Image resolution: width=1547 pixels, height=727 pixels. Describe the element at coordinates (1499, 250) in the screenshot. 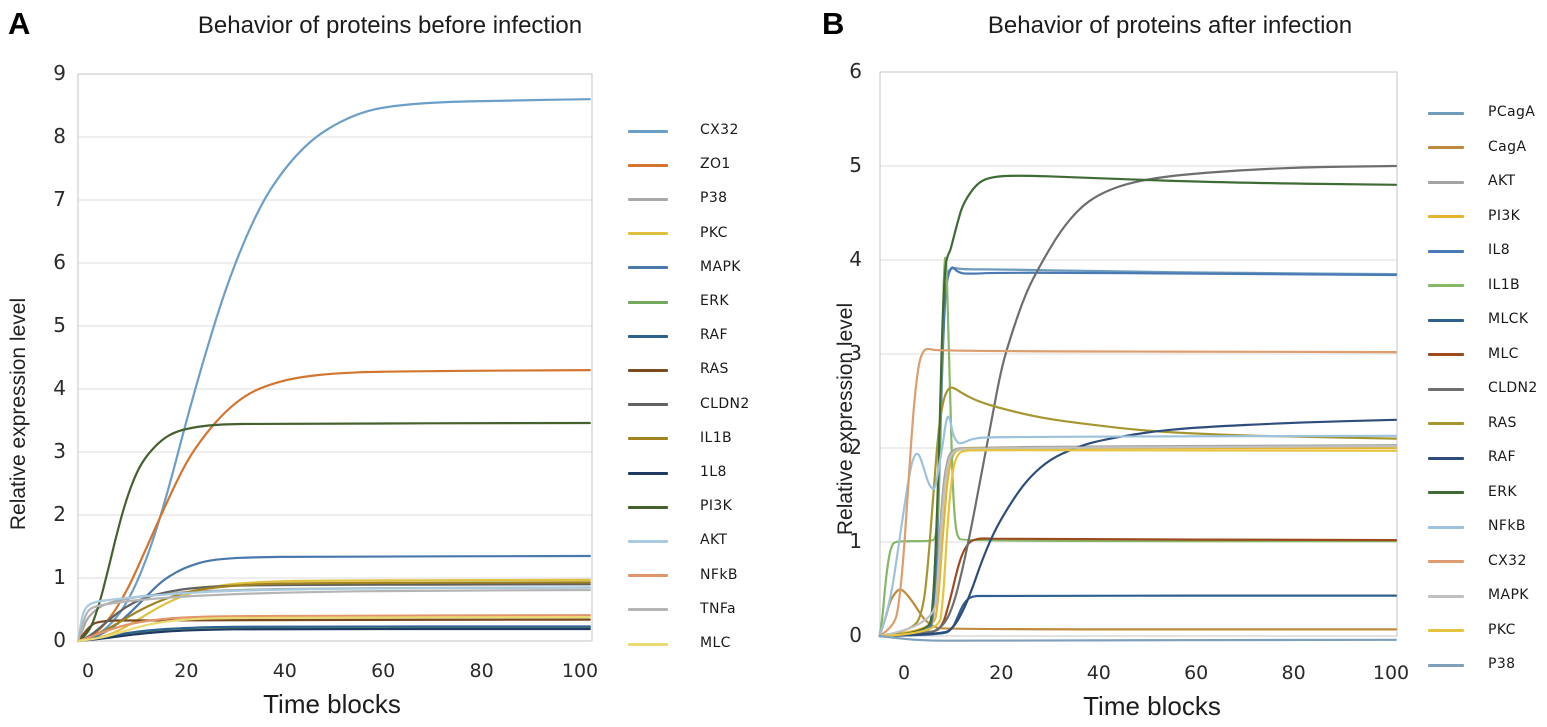

I see `legend-label-il8: IL8` at that location.